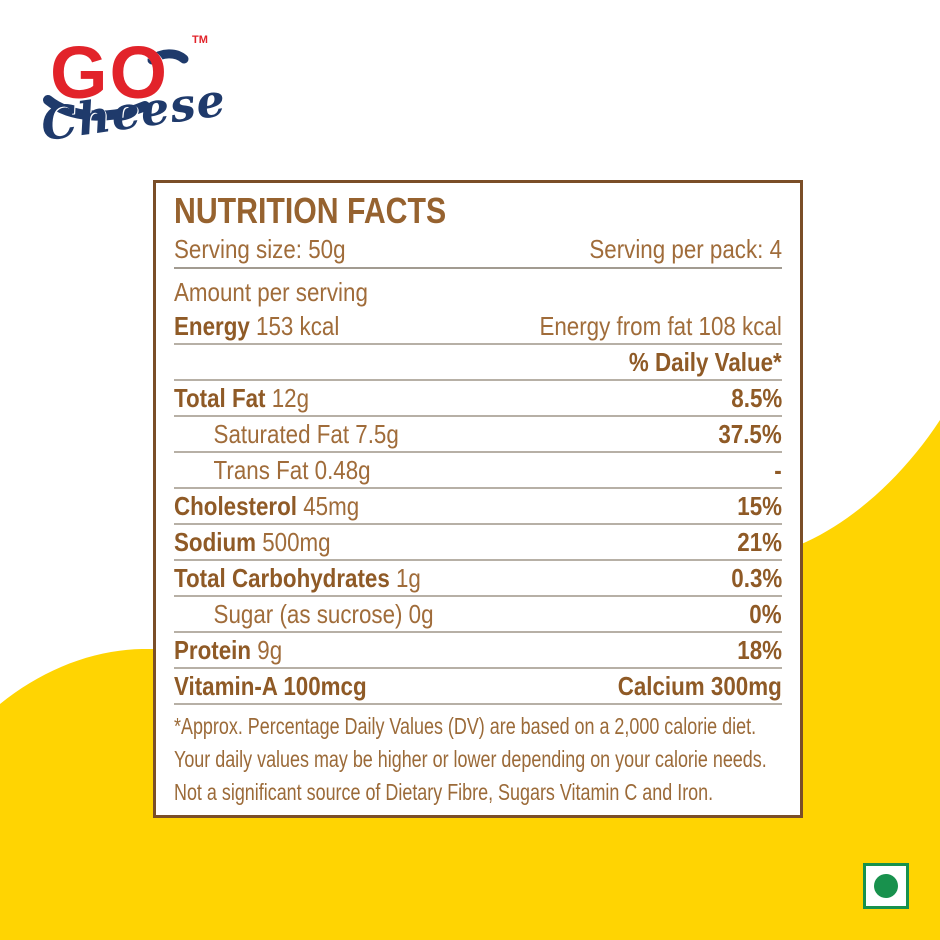 This screenshot has height=940, width=940. What do you see at coordinates (759, 541) in the screenshot?
I see `daily-value-cell: 21%` at bounding box center [759, 541].